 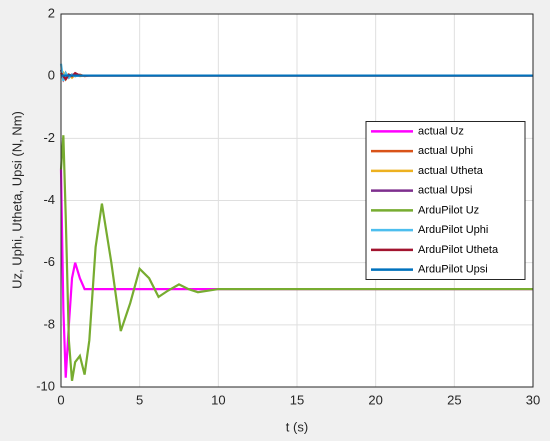 What do you see at coordinates (445, 151) in the screenshot?
I see `legend-label: actual Uphi` at bounding box center [445, 151].